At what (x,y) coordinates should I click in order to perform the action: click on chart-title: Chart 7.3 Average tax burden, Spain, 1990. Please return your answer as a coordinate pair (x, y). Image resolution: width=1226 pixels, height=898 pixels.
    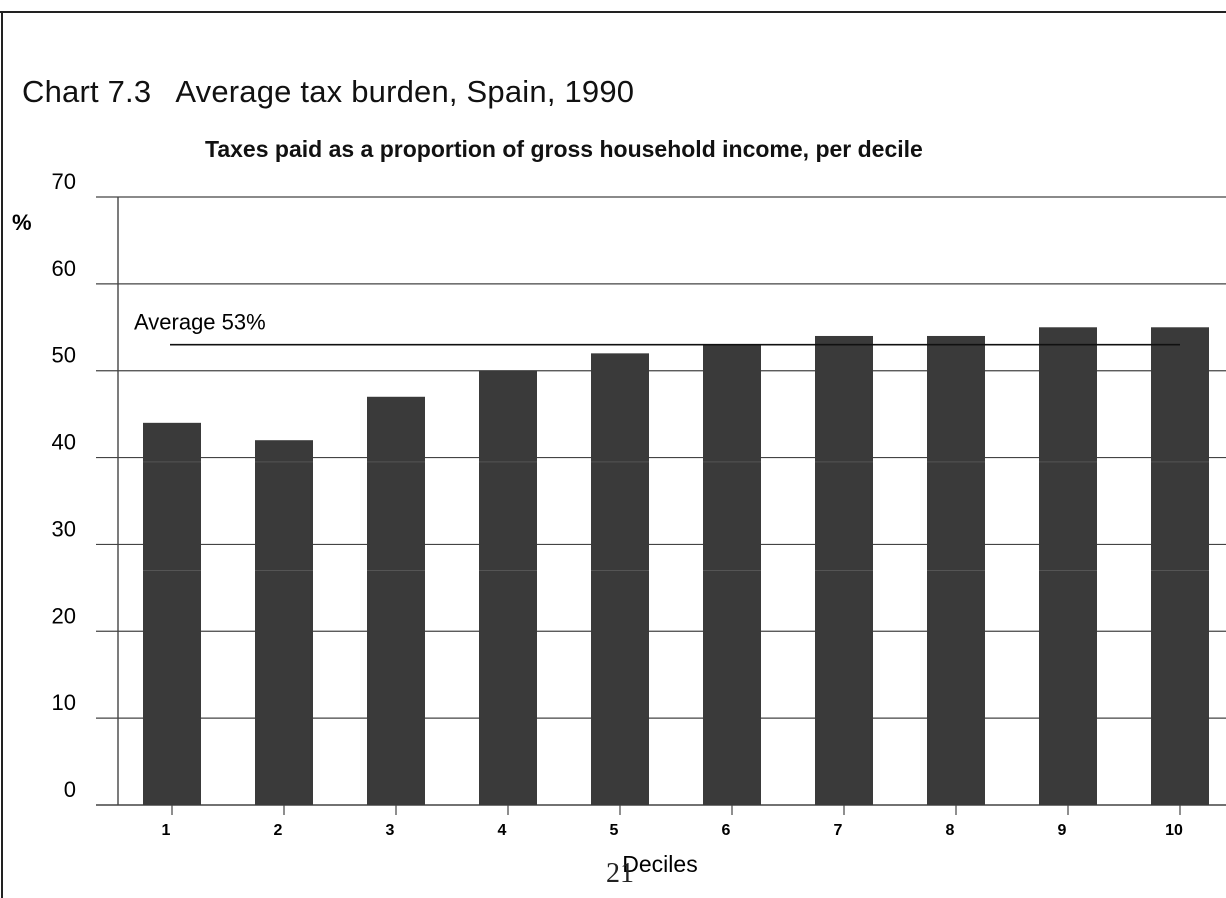
    Looking at the image, I should click on (328, 92).